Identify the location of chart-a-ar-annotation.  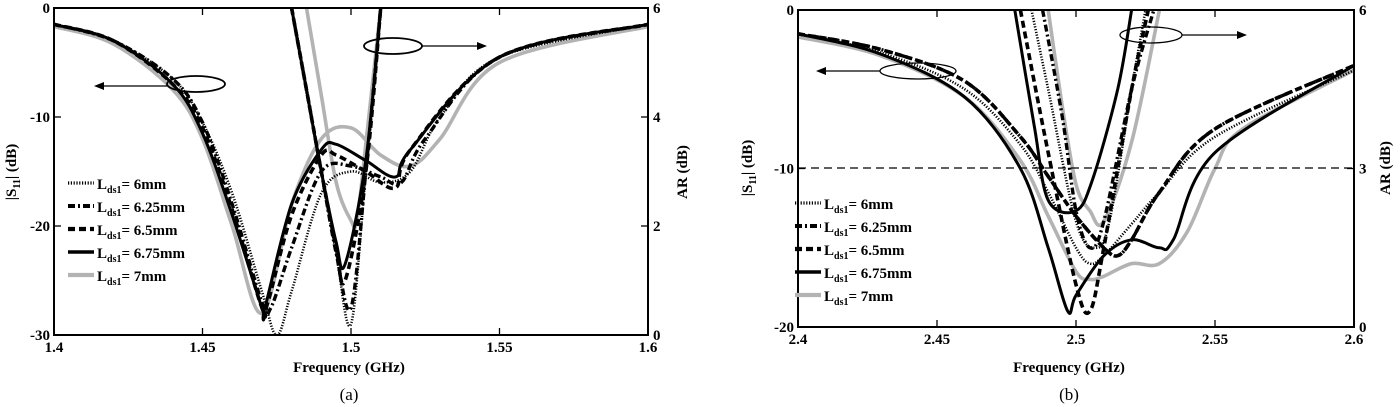
(425, 46).